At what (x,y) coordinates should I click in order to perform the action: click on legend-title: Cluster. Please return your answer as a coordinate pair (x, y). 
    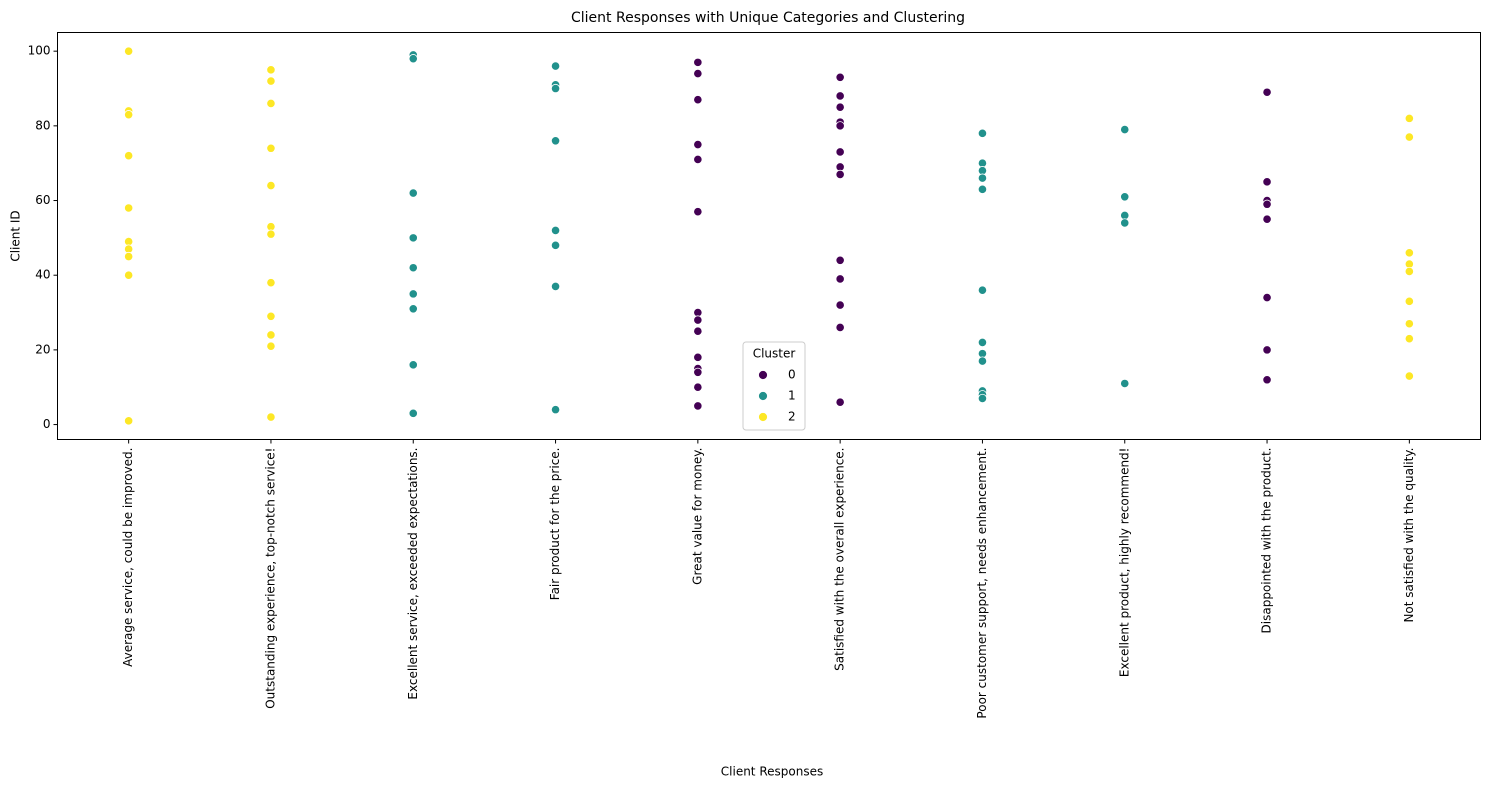
    Looking at the image, I should click on (774, 354).